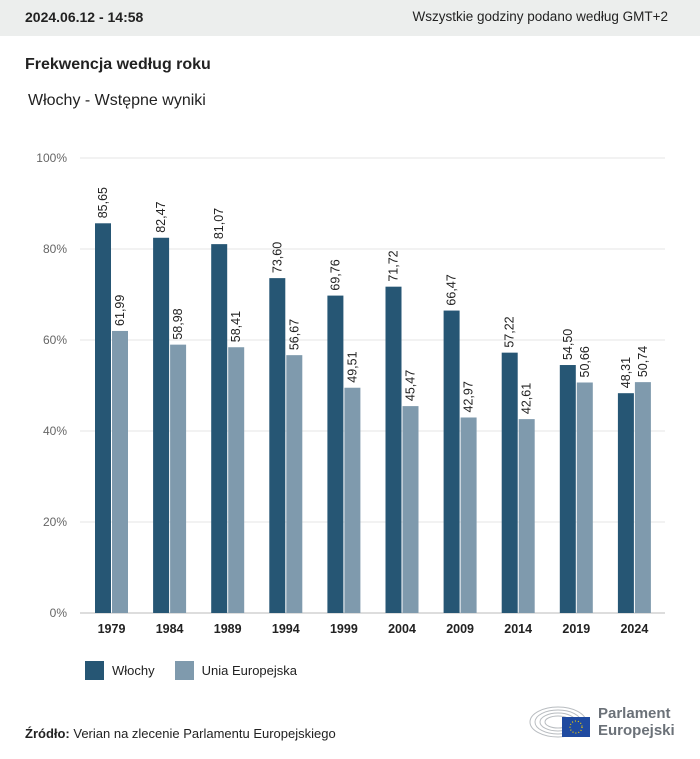  What do you see at coordinates (117, 100) in the screenshot?
I see `chart-subtitle: Włochy - Wstępne wyniki` at bounding box center [117, 100].